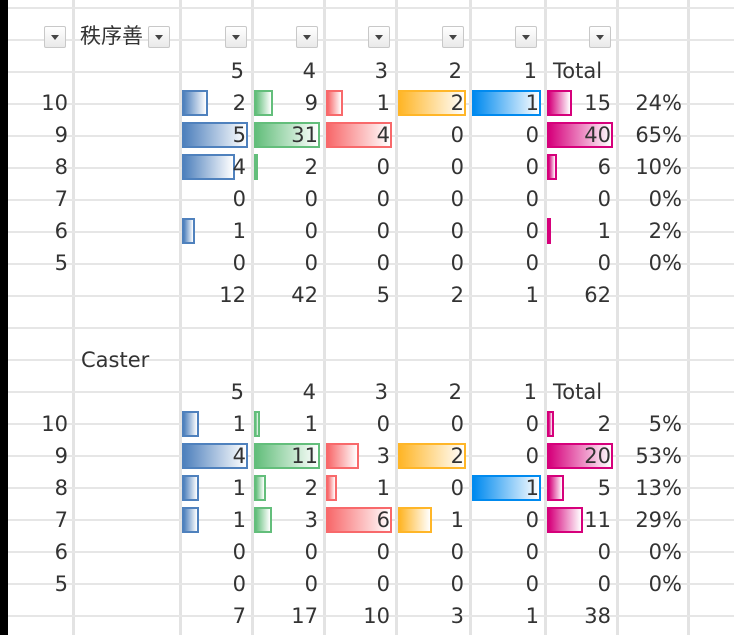 This screenshot has height=635, width=734. I want to click on column-header: 1, so click(530, 71).